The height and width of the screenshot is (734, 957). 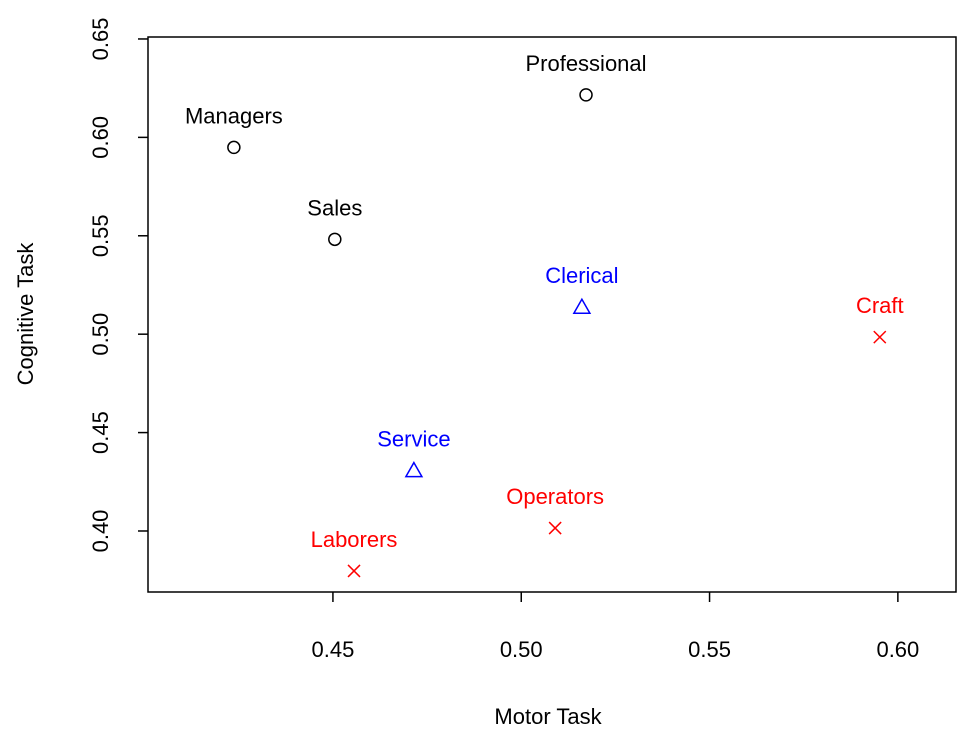 What do you see at coordinates (880, 305) in the screenshot?
I see `point-label: Craft` at bounding box center [880, 305].